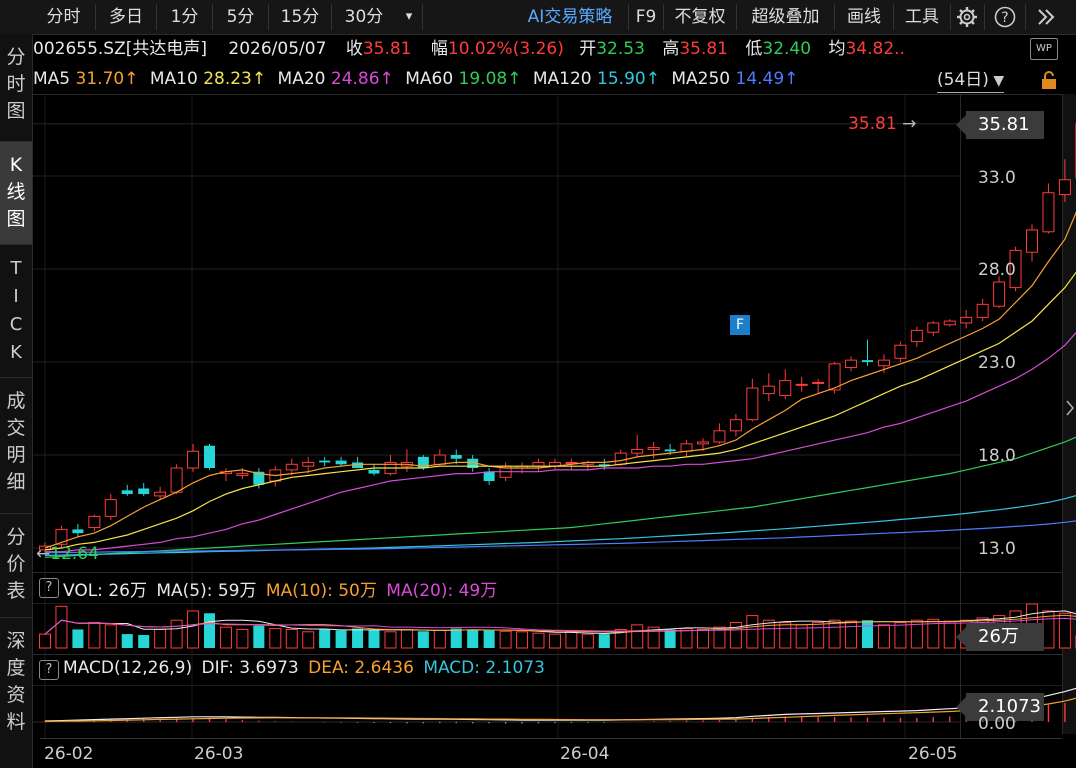  I want to click on lock-icon, so click(1049, 80).